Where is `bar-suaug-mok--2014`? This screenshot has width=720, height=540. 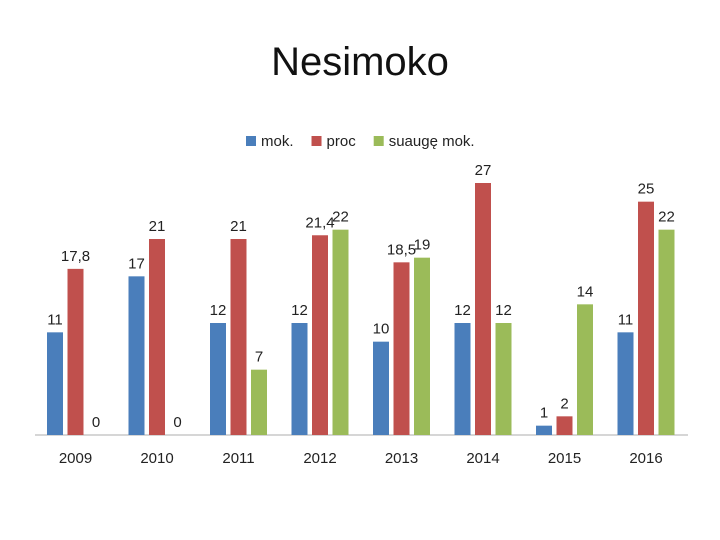 bar-suaug-mok--2014 is located at coordinates (503, 379).